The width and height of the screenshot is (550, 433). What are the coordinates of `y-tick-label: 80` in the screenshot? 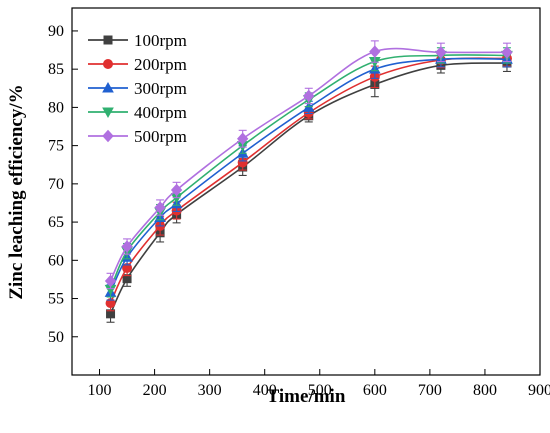 It's located at (56, 107).